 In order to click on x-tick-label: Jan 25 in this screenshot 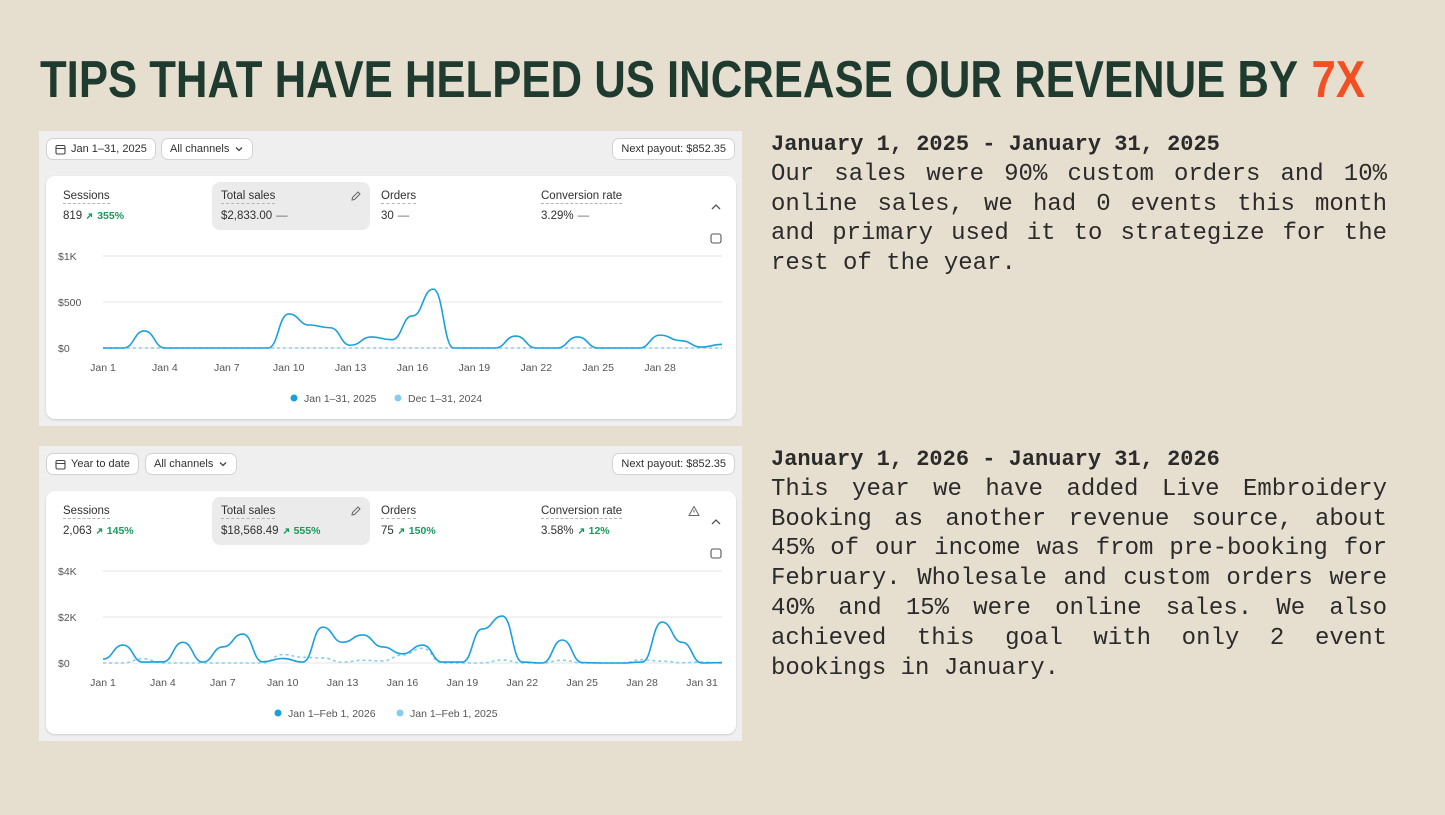, I will do `click(598, 368)`.